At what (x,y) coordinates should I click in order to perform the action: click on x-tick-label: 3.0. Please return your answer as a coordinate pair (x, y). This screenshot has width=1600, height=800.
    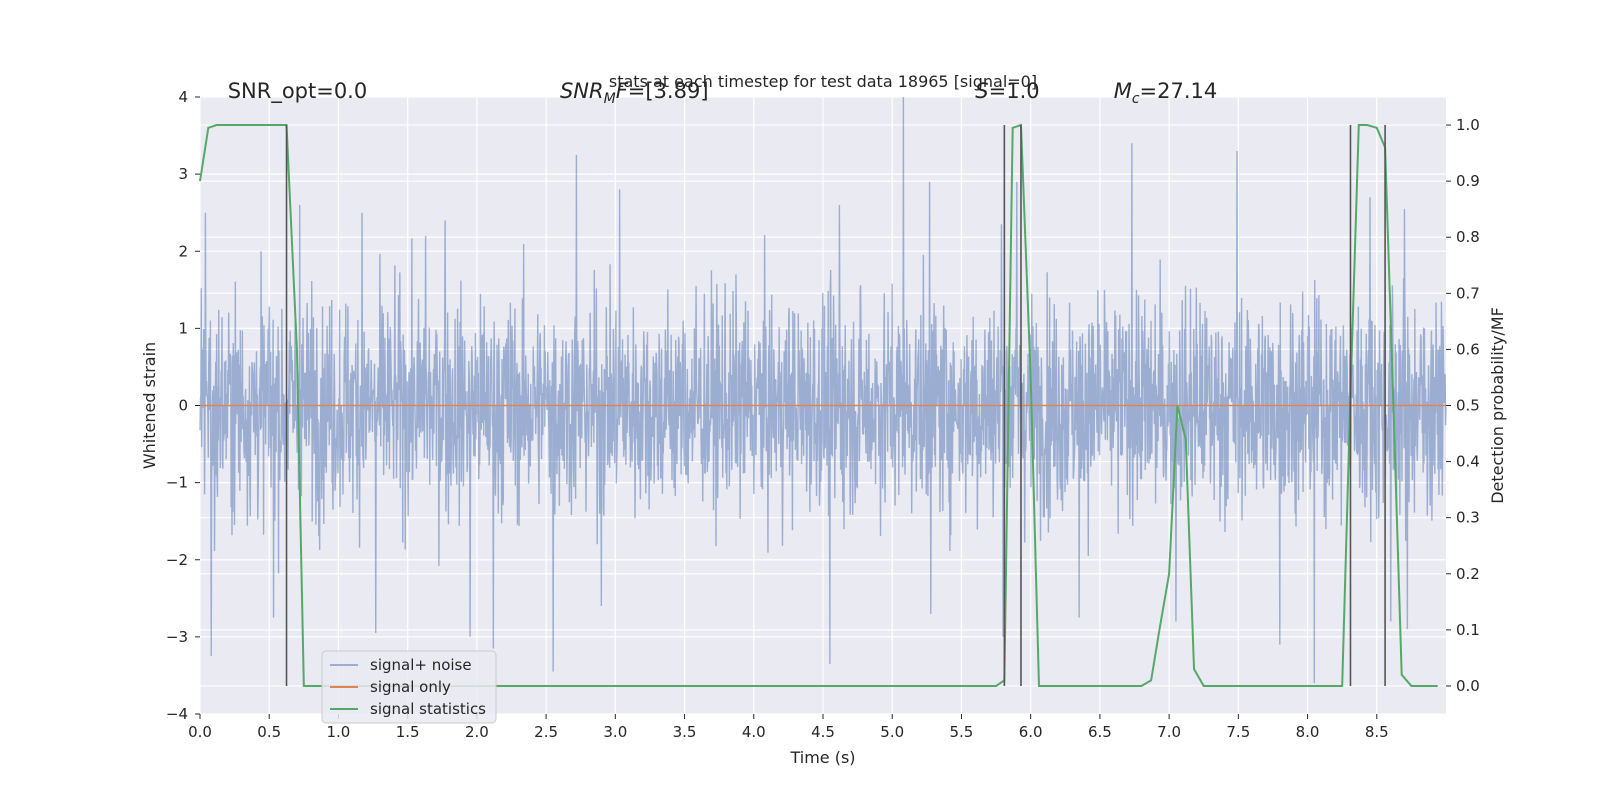
    Looking at the image, I should click on (615, 732).